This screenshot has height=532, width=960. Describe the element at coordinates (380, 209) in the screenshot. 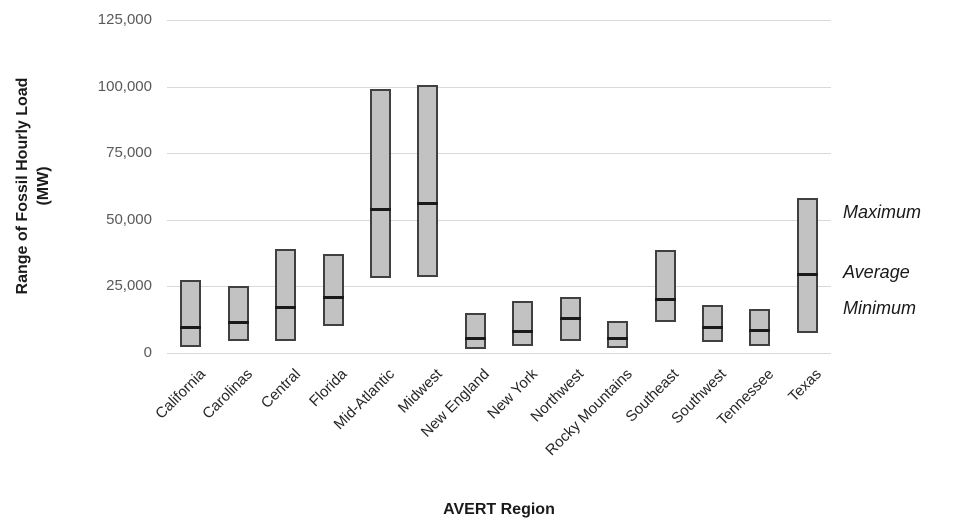

I see `average-marker-mid-atlantic` at that location.